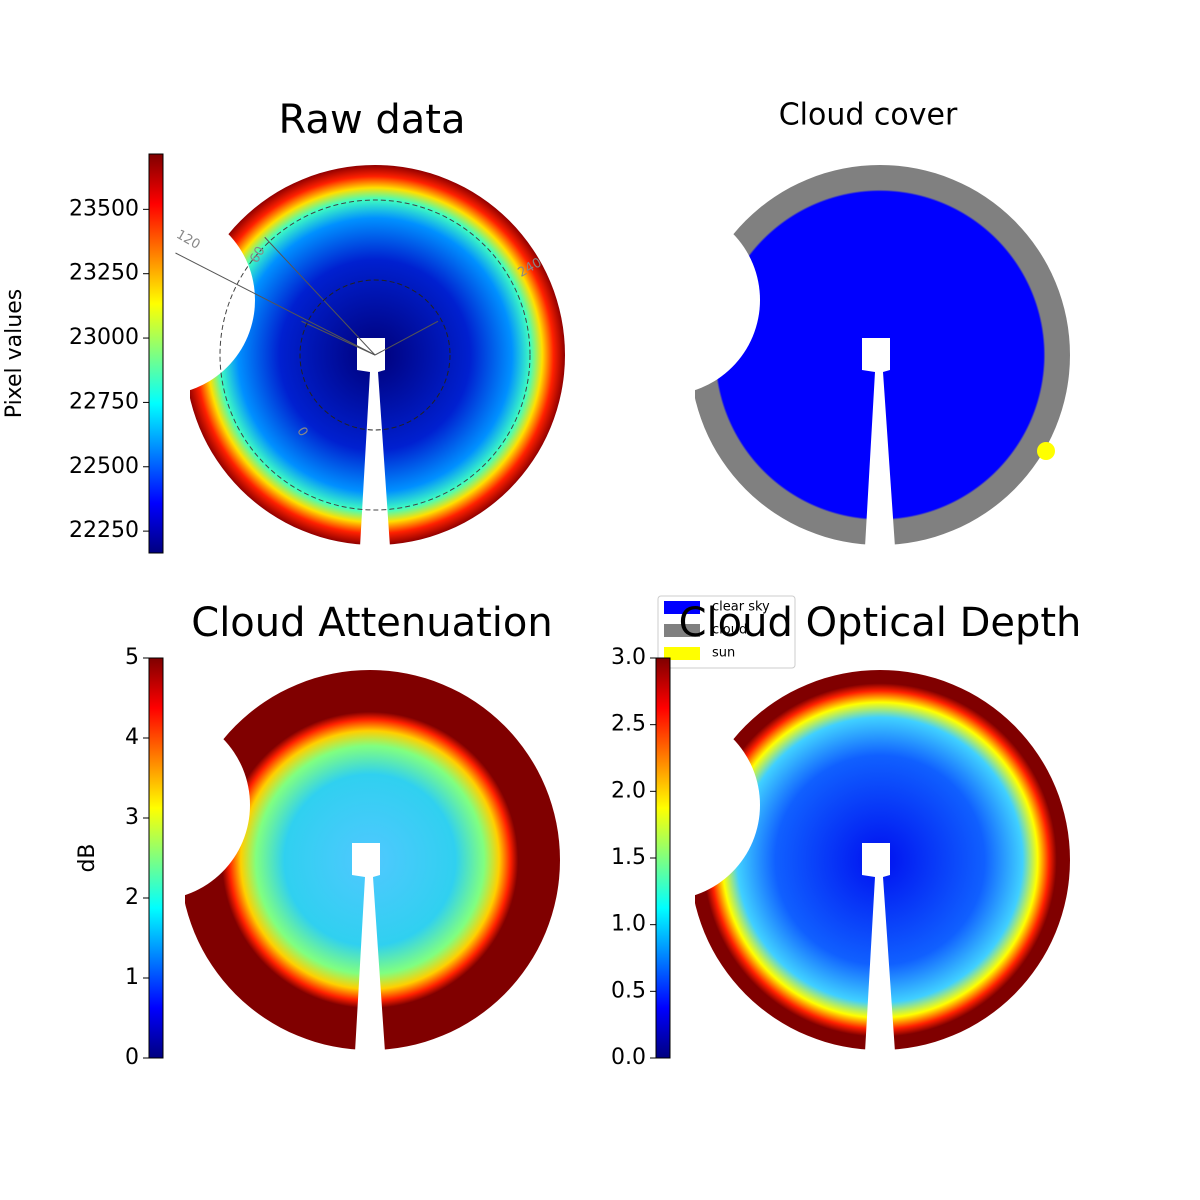 Image resolution: width=1200 pixels, height=1200 pixels. I want to click on polar-label: 60, so click(257, 255).